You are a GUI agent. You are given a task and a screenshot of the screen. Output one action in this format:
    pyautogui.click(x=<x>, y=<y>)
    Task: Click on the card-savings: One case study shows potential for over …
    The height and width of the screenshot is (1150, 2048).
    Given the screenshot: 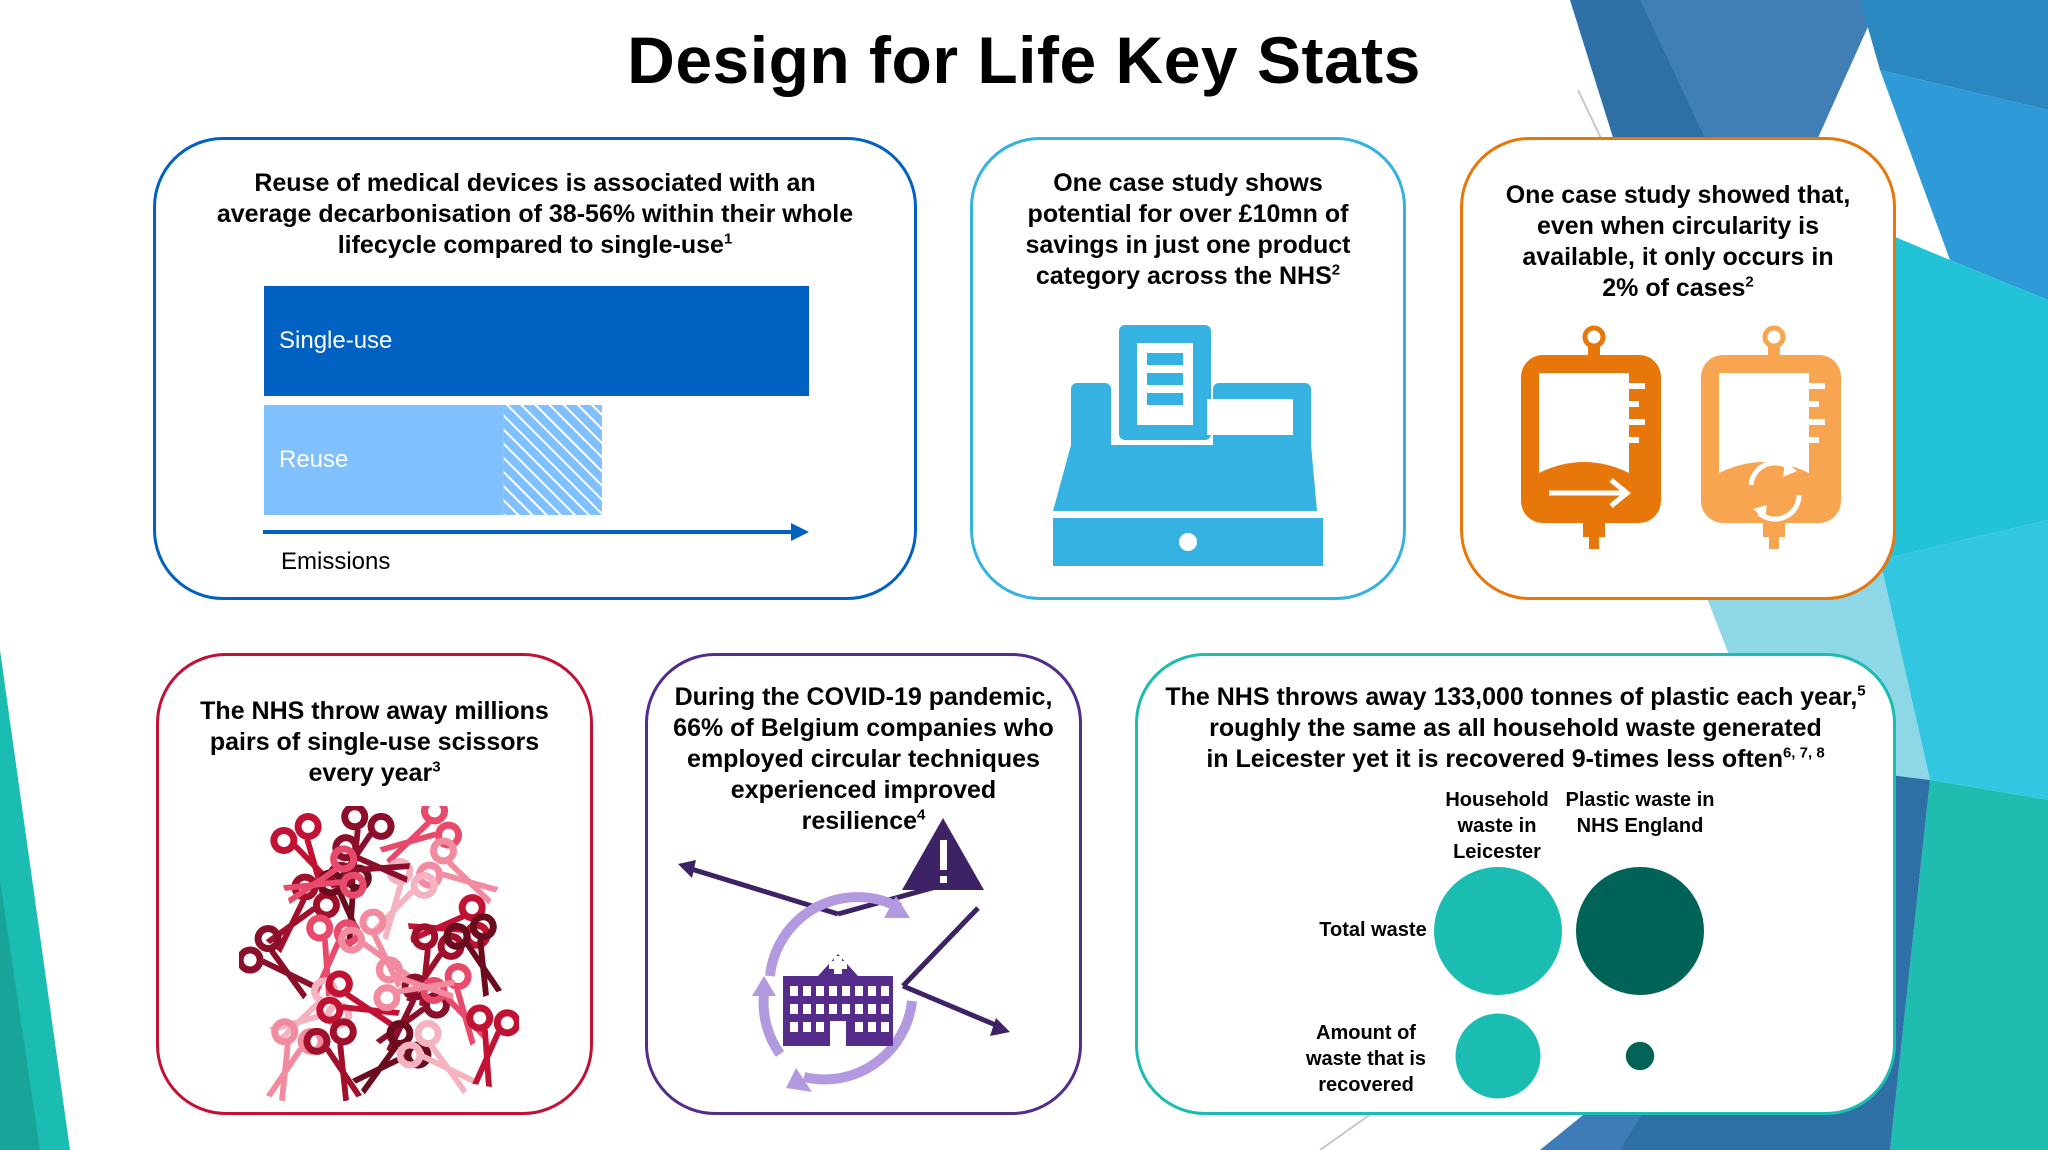 What is the action you would take?
    pyautogui.click(x=1188, y=368)
    